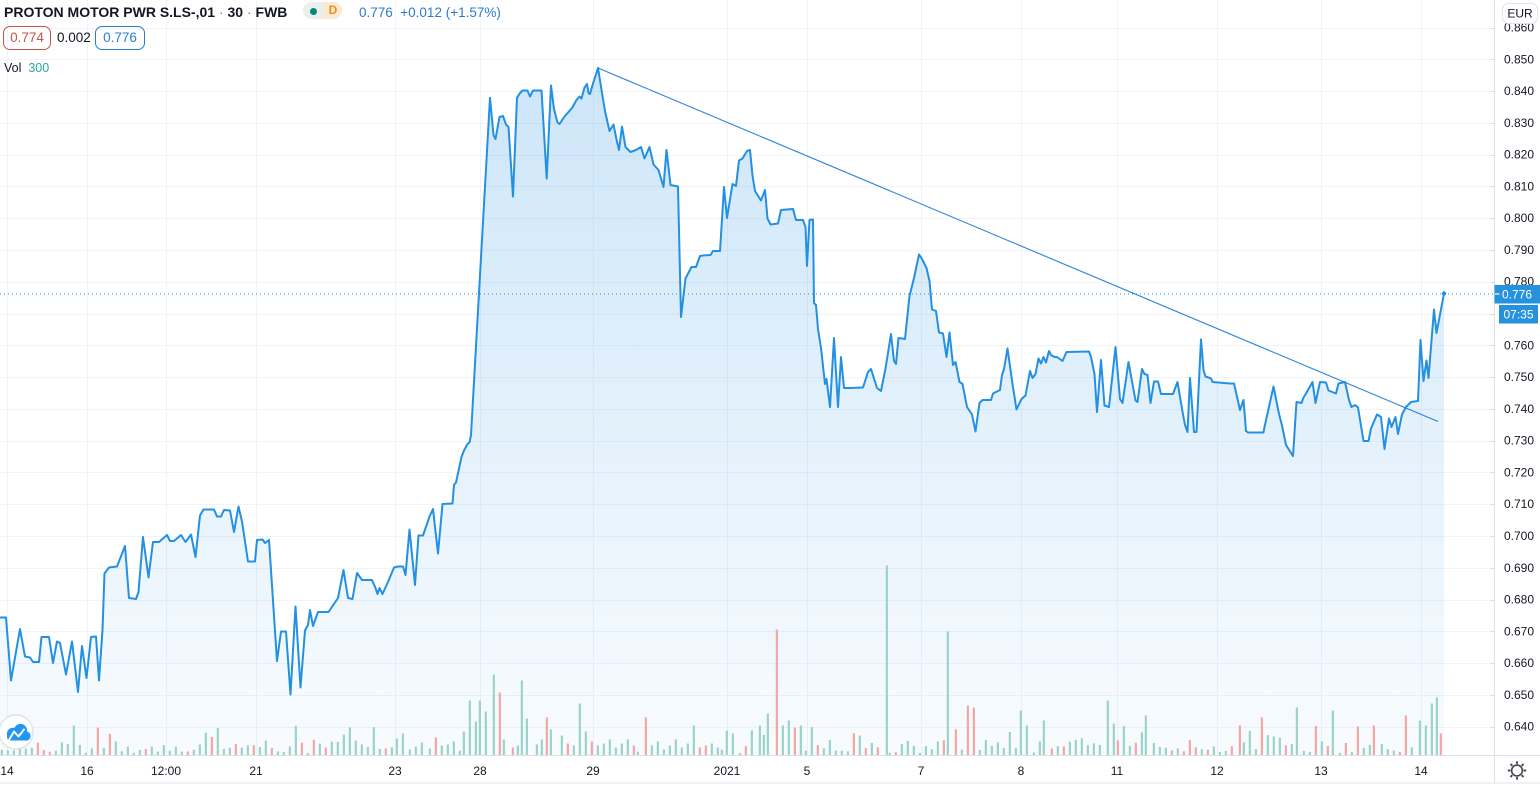  What do you see at coordinates (1519, 695) in the screenshot?
I see `svg-text: 0.650` at bounding box center [1519, 695].